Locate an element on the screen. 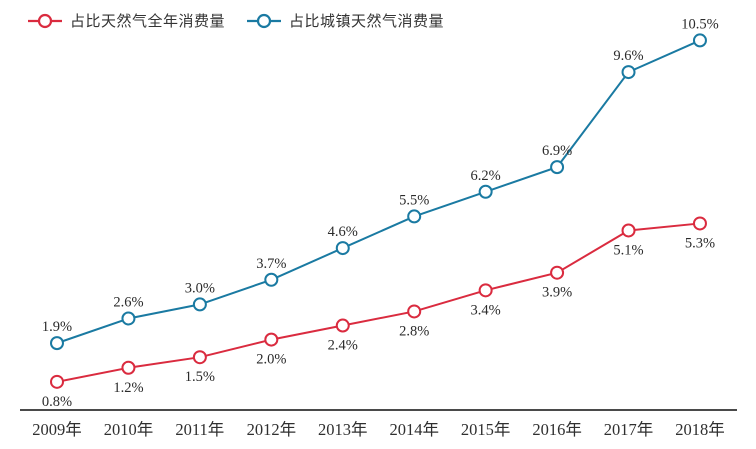 The image size is (756, 449). data-point-label-gas-annual-consumption-share: 1.5% is located at coordinates (200, 377).